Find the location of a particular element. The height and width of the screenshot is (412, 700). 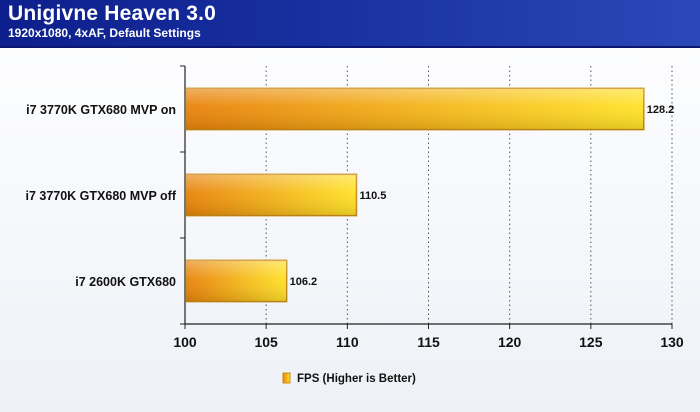

bar-value-label: 128.2 is located at coordinates (661, 110).